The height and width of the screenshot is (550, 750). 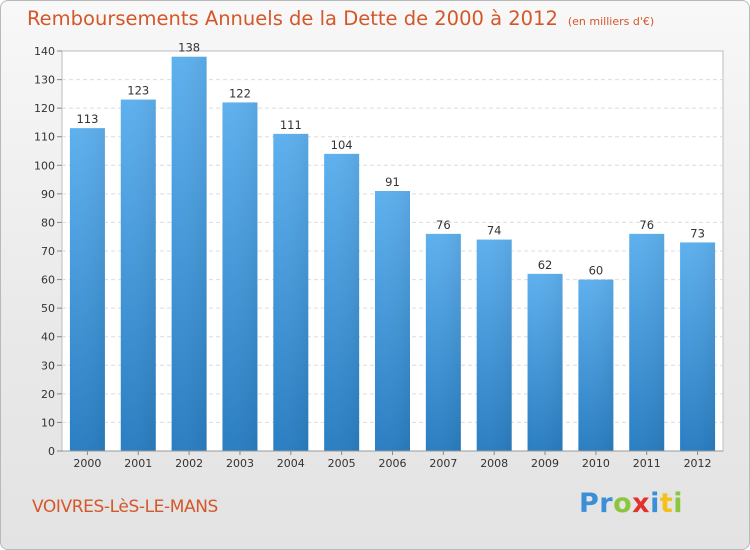 What do you see at coordinates (87, 119) in the screenshot?
I see `bar-value-label: 113` at bounding box center [87, 119].